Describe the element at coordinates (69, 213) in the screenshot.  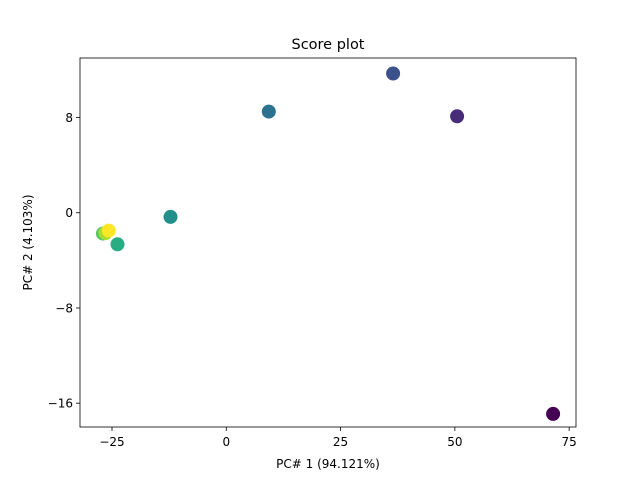
I see `y-tick-label: 0` at that location.